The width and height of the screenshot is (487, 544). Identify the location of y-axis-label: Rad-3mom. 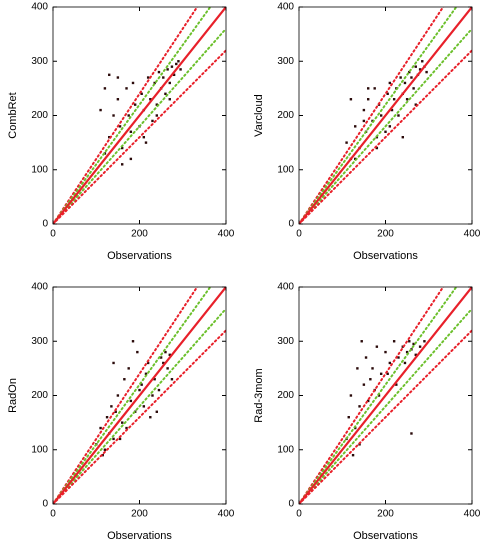
(259, 395).